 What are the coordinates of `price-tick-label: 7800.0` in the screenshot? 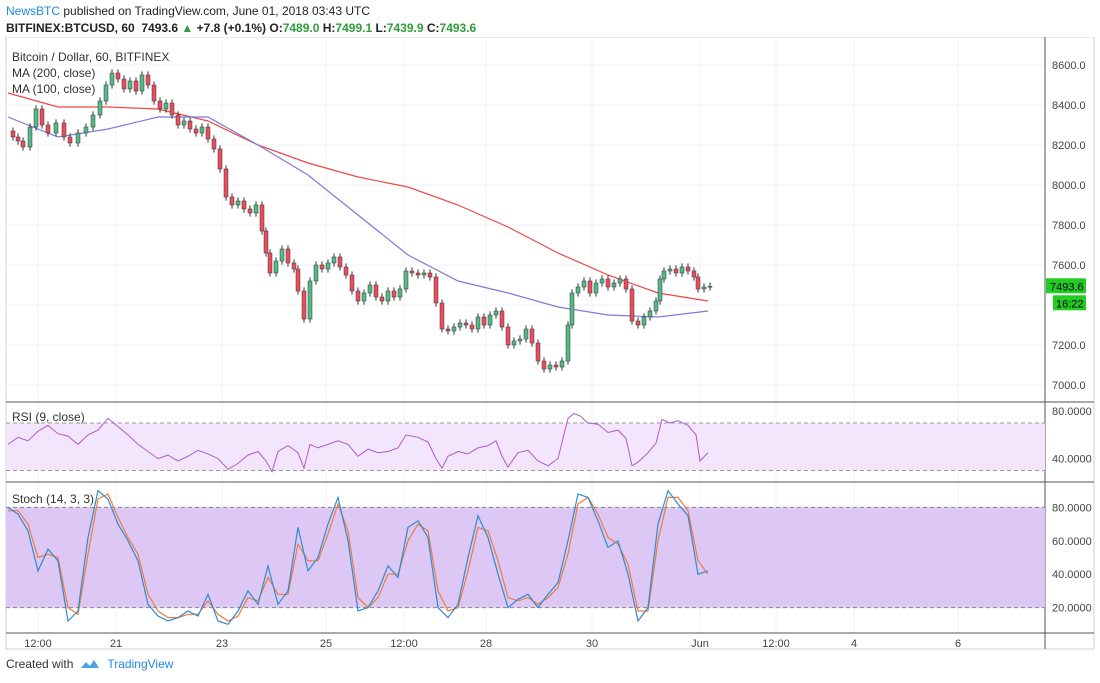 It's located at (1069, 226).